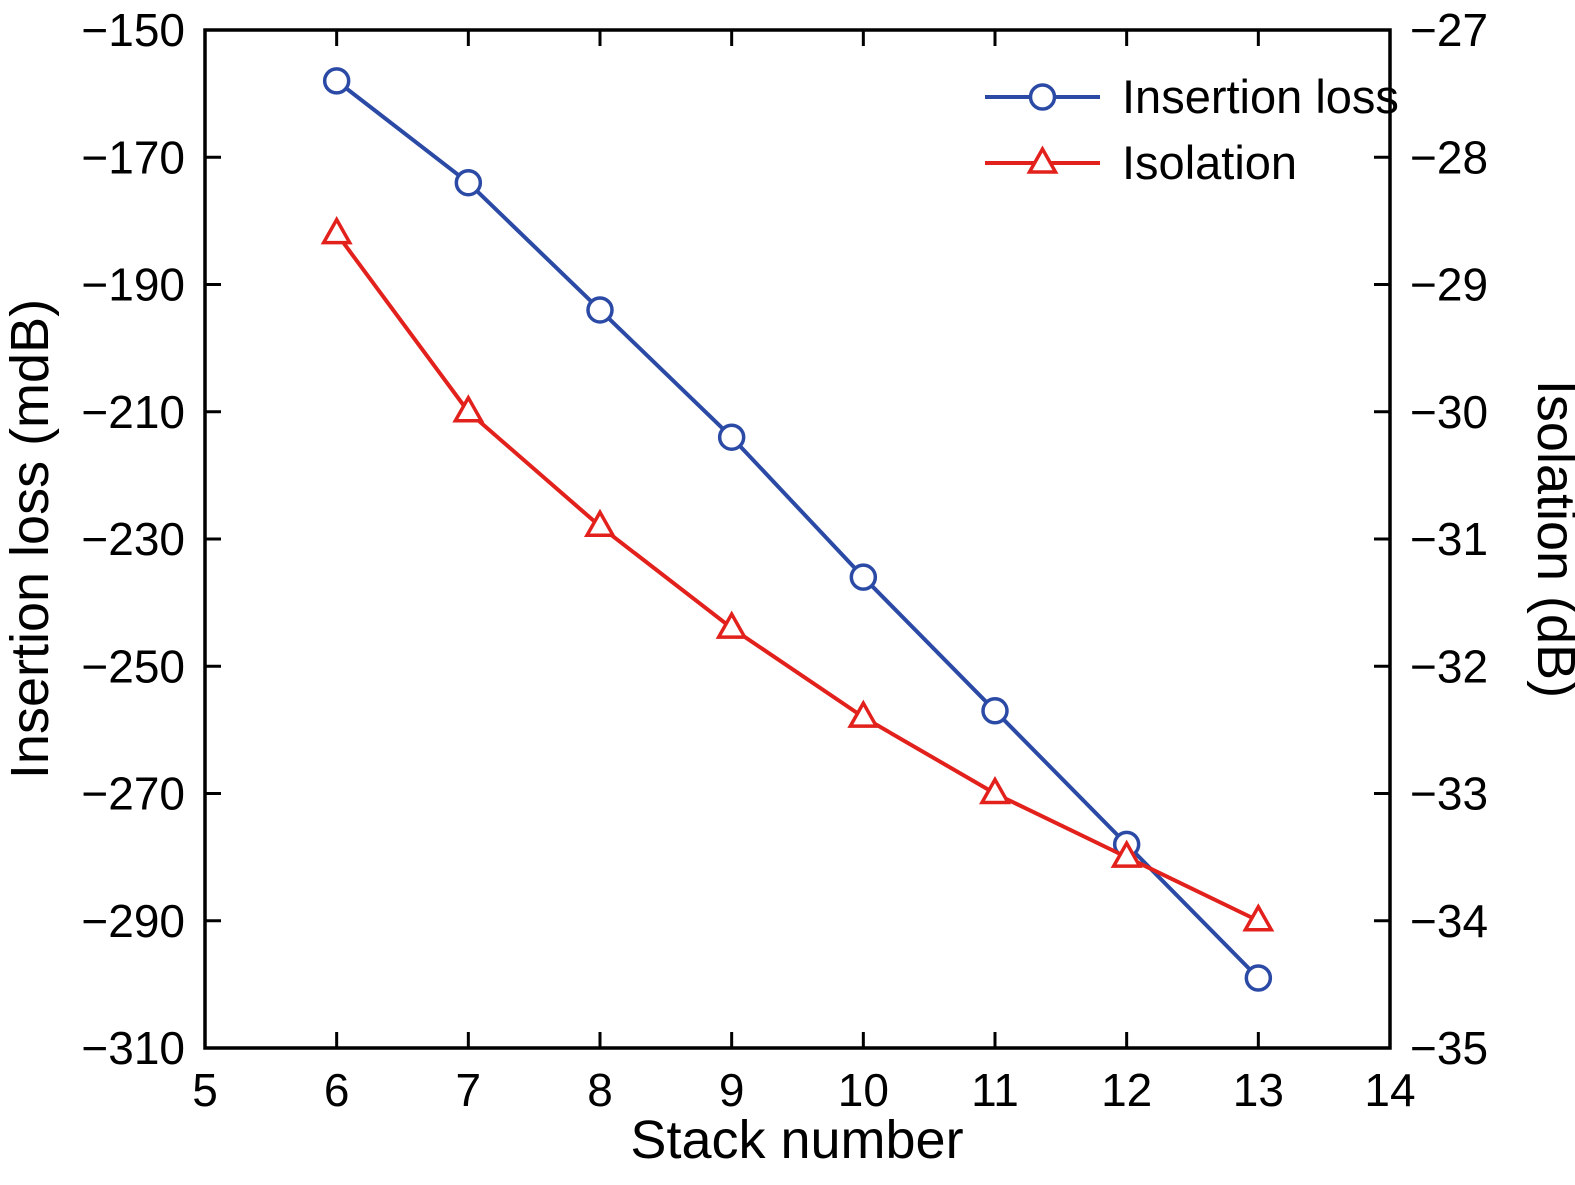 The width and height of the screenshot is (1575, 1185). Describe the element at coordinates (1389, 1090) in the screenshot. I see `x-tick-label: 14` at that location.